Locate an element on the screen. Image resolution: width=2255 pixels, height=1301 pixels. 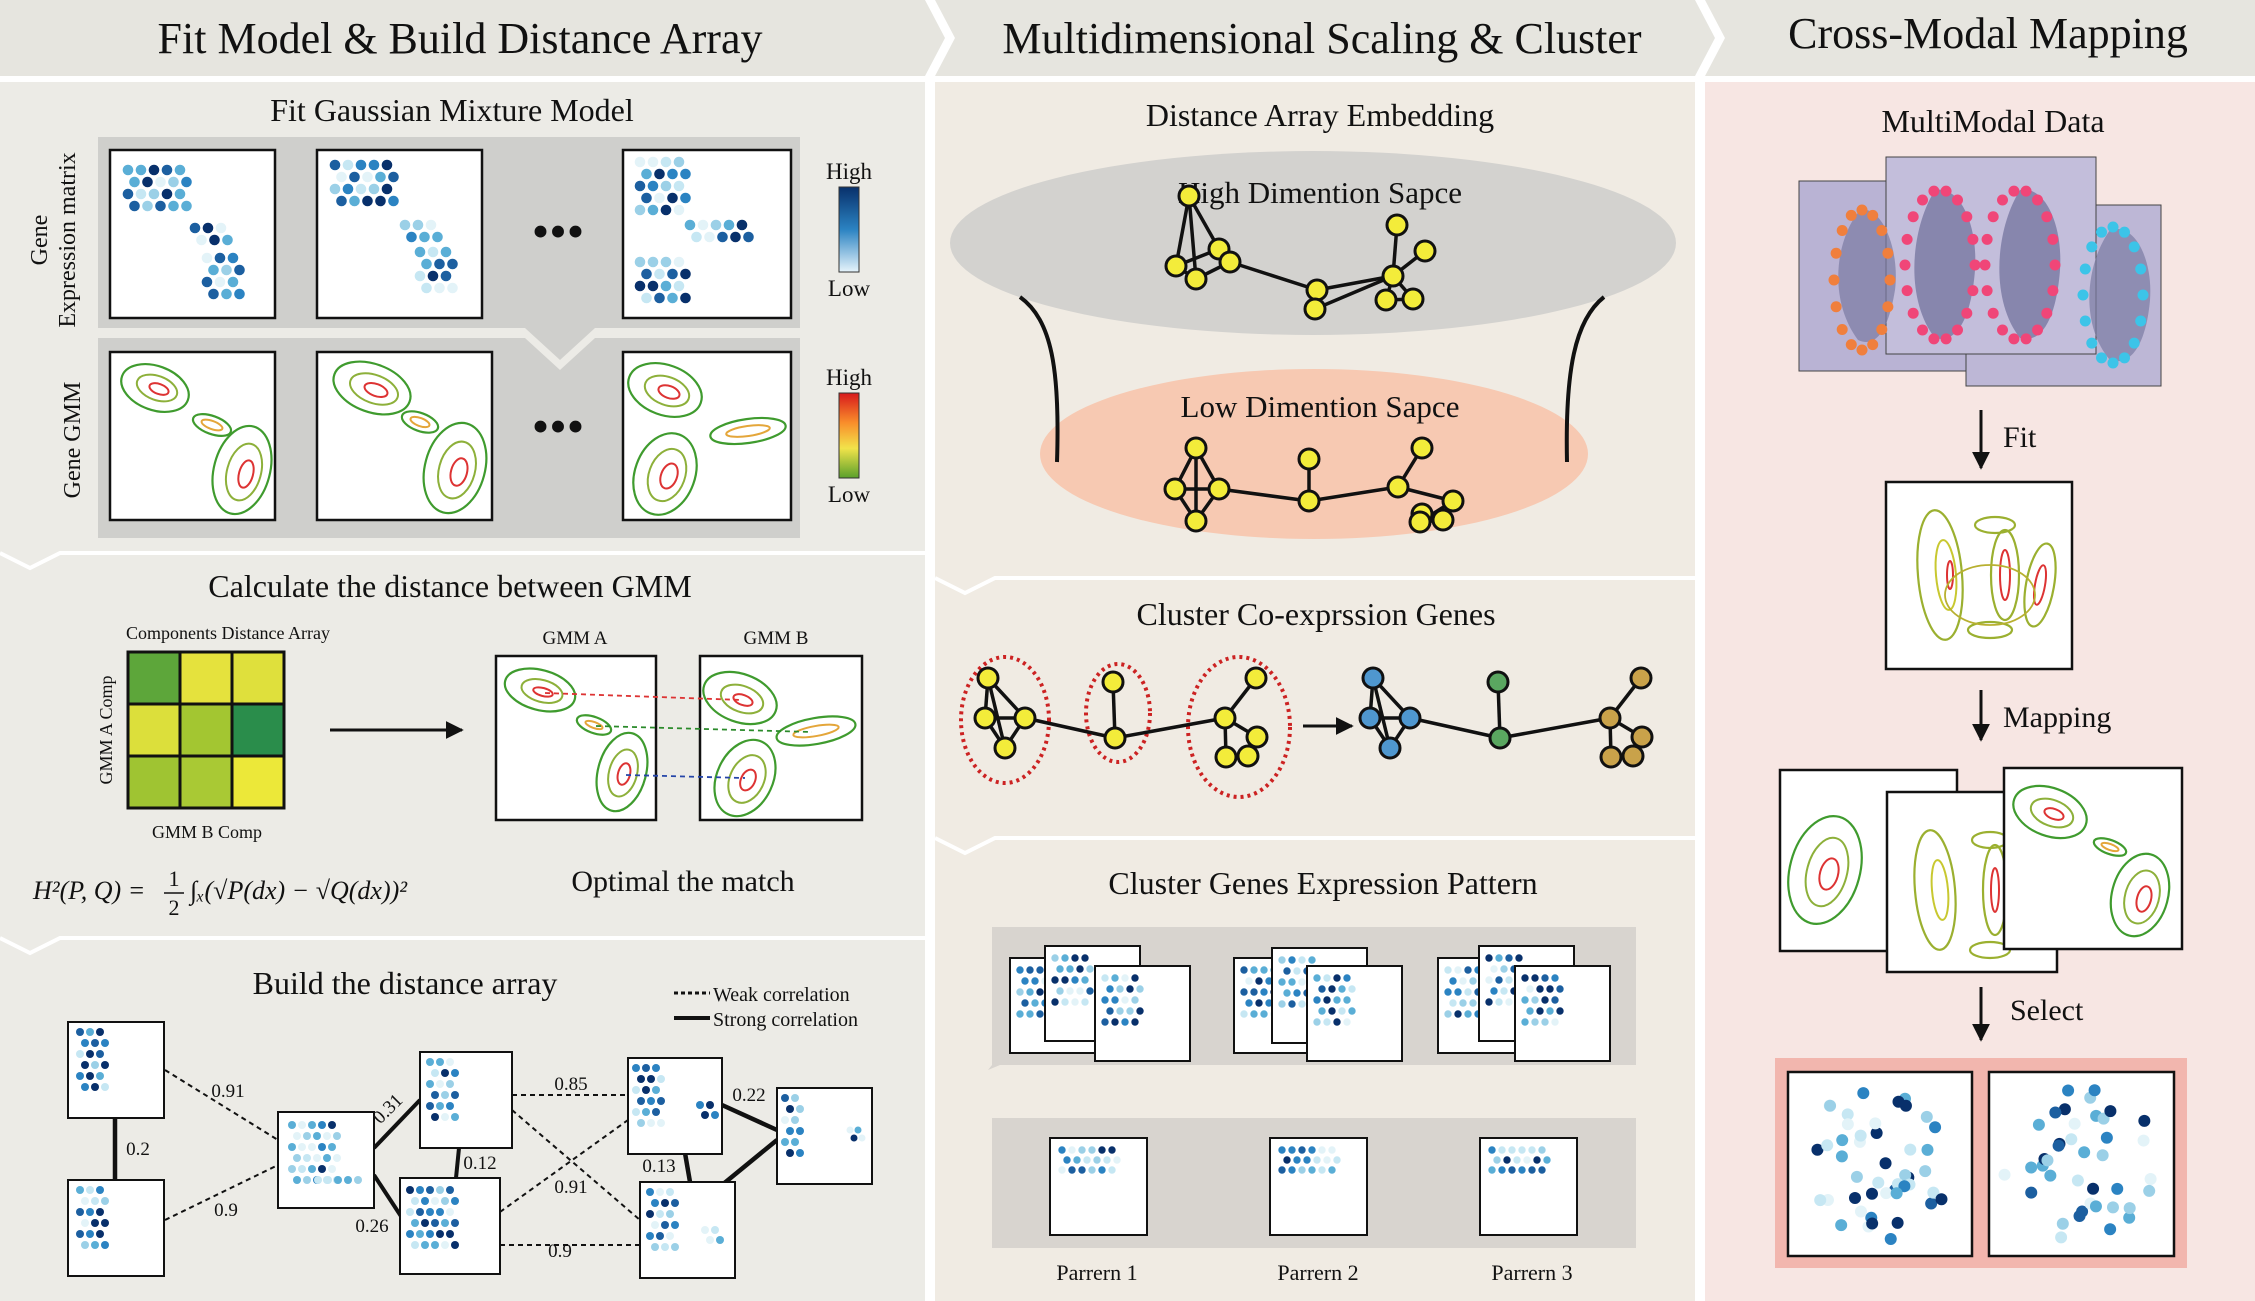
legend-weak: Weak correlation is located at coordinates (781, 995).